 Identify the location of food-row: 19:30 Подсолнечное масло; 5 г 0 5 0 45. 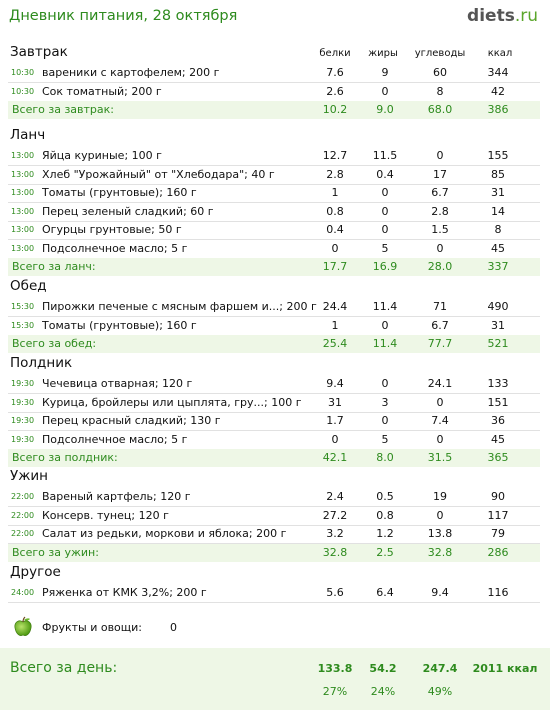
(274, 440).